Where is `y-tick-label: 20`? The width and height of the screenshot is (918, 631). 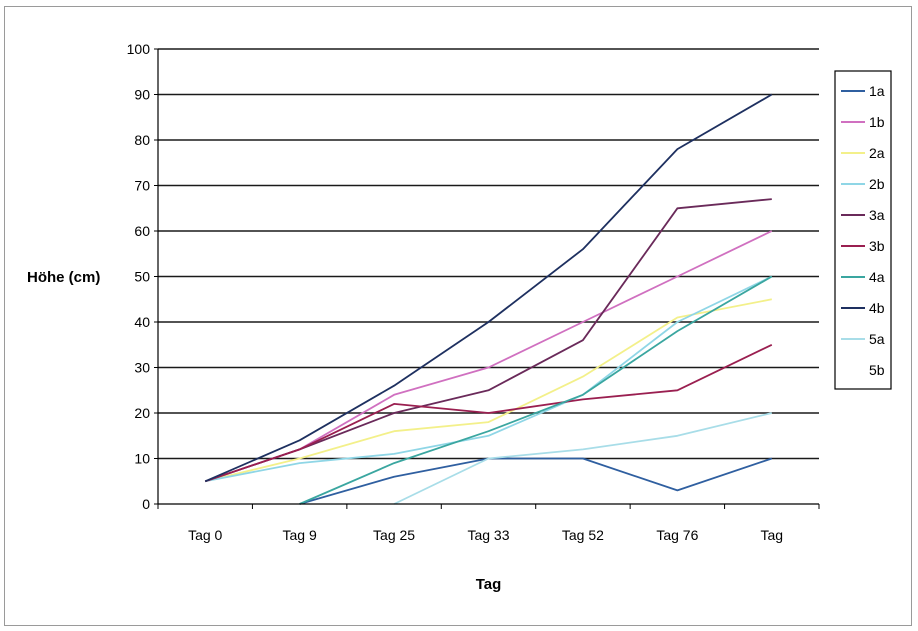
y-tick-label: 20 is located at coordinates (142, 413).